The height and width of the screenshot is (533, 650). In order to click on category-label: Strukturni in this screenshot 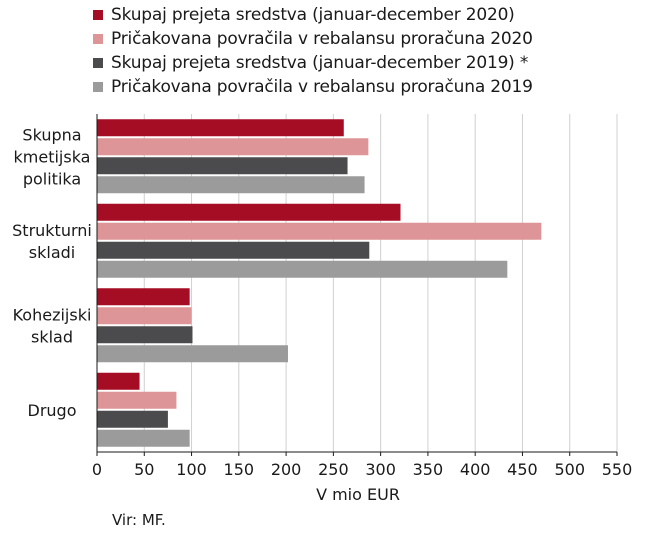, I will do `click(52, 230)`.